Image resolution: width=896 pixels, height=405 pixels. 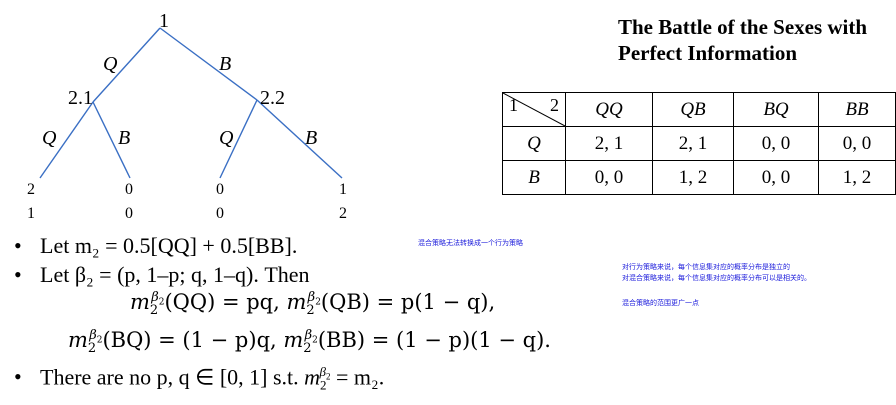 What do you see at coordinates (693, 109) in the screenshot?
I see `col-header-qb: QB` at bounding box center [693, 109].